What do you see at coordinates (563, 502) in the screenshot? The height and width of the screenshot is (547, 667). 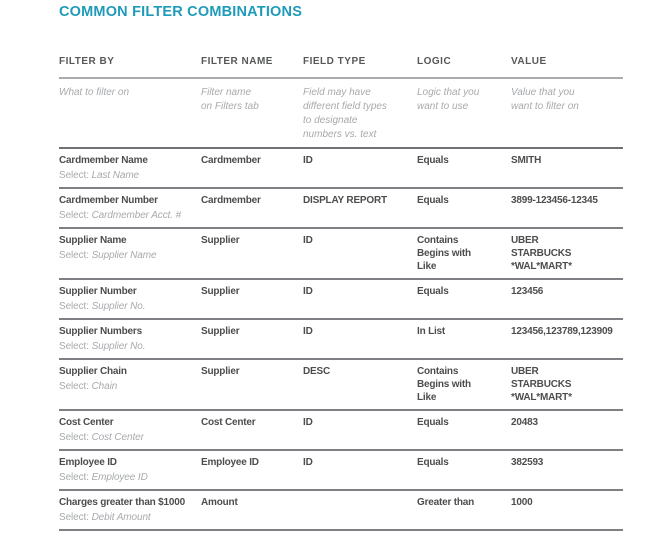 I see `value-lines: 1000` at bounding box center [563, 502].